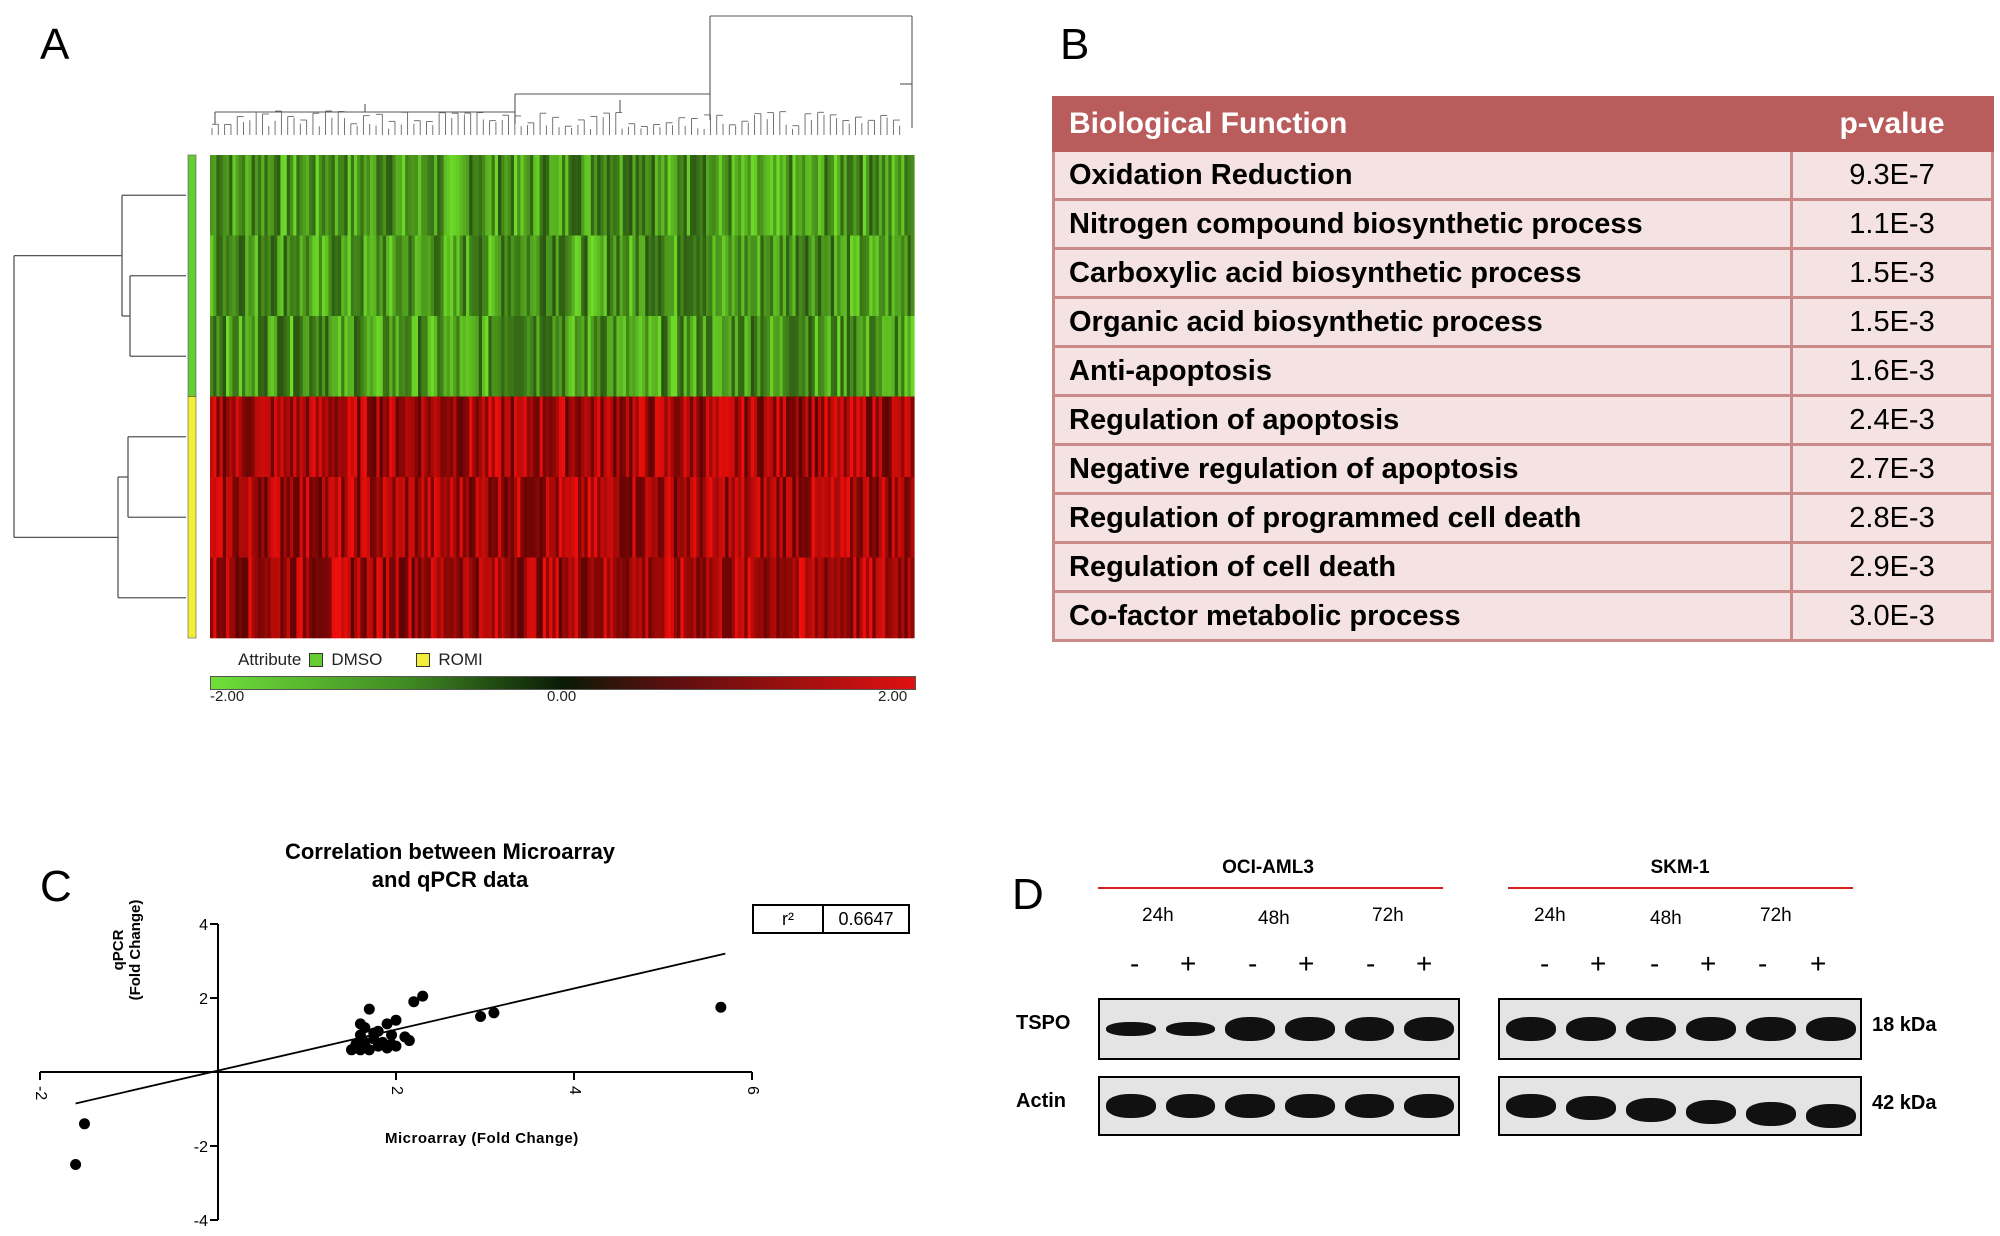 The height and width of the screenshot is (1236, 2000). I want to click on time-label: 24h, so click(1158, 915).